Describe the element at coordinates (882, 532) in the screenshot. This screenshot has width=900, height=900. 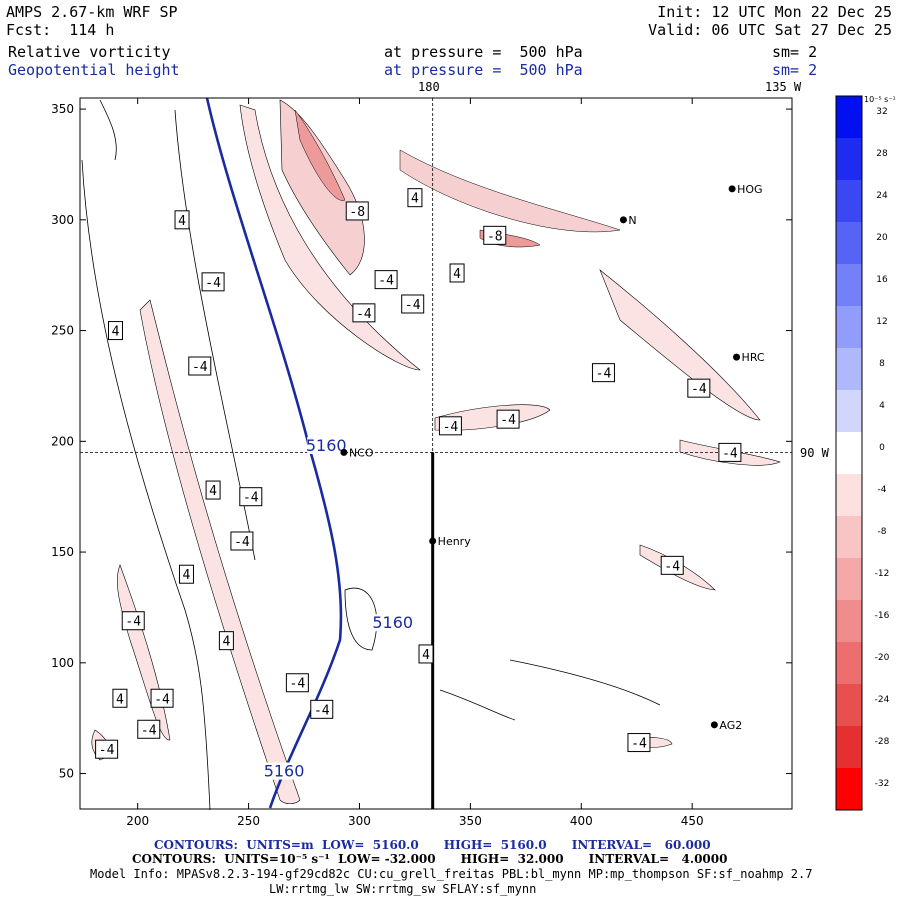
I see `colorbar-label: -8` at that location.